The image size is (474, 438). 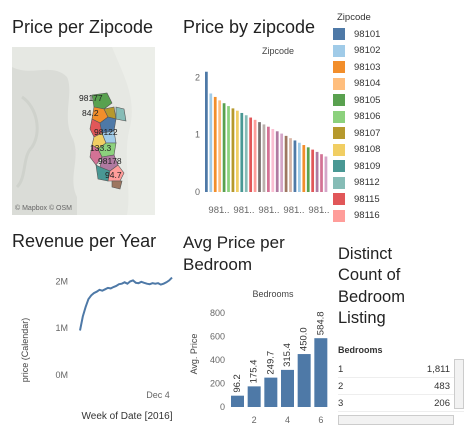 What do you see at coordinates (158, 395) in the screenshot?
I see `revenue-xtick: Dec 4` at bounding box center [158, 395].